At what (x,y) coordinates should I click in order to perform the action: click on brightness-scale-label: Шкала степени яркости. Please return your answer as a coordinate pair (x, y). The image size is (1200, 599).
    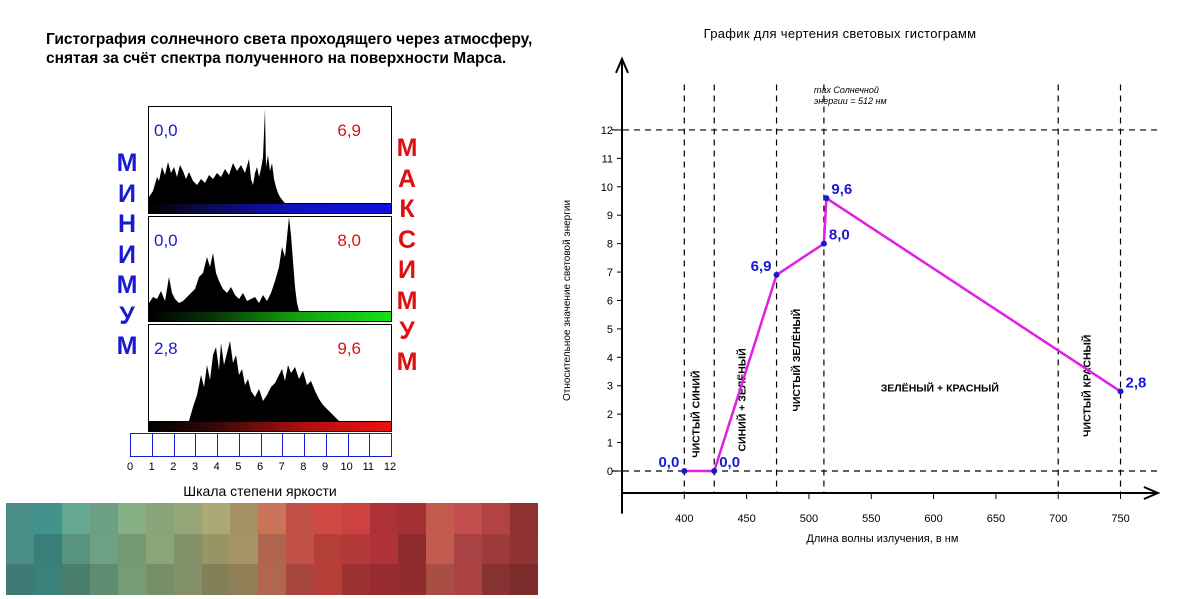
    Looking at the image, I should click on (260, 491).